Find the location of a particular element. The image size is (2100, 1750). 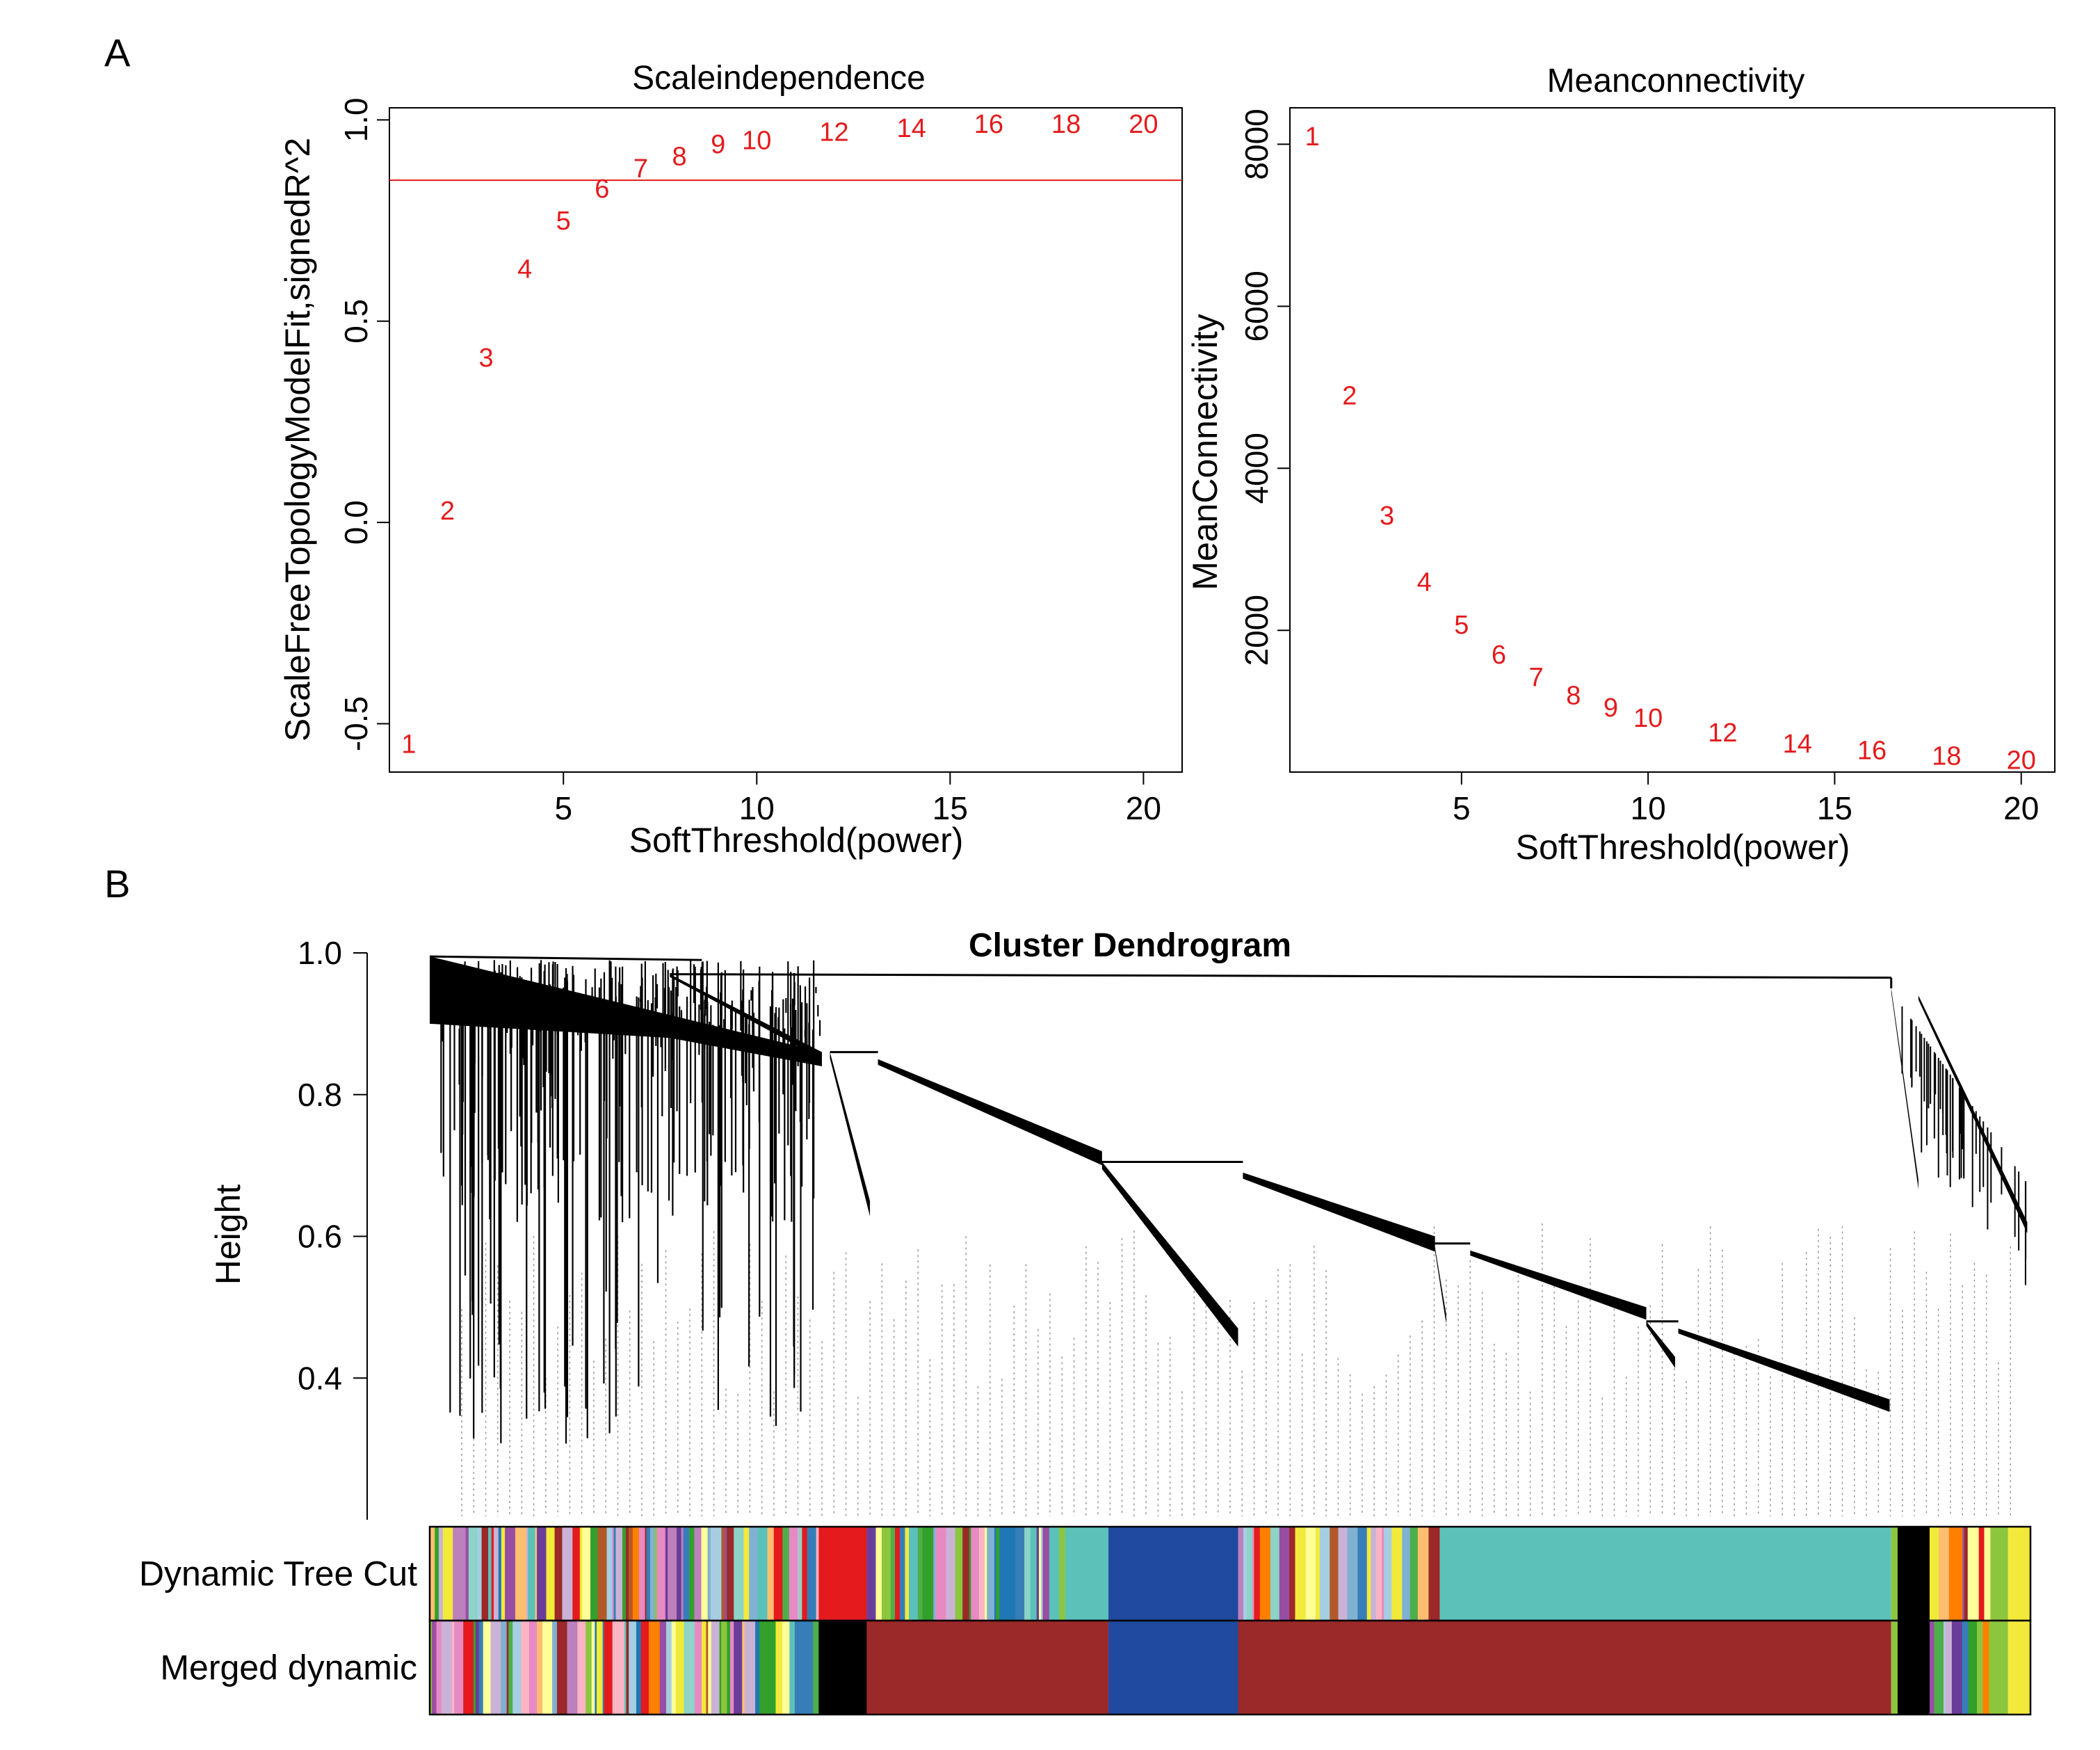

scale-independence-x-tick-label: 20 is located at coordinates (1143, 808).